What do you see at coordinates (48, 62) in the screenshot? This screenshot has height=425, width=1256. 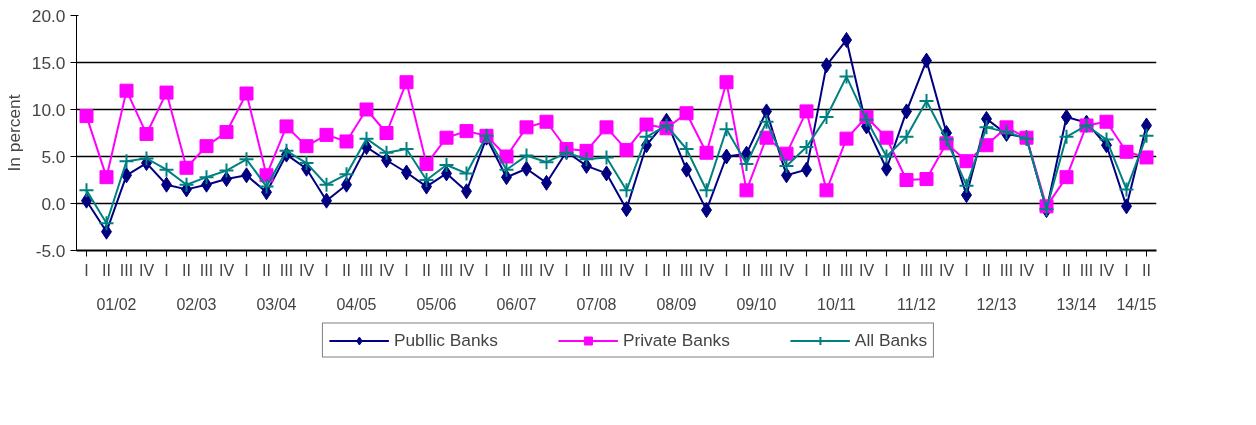 I see `y-tick-label: 15.0` at bounding box center [48, 62].